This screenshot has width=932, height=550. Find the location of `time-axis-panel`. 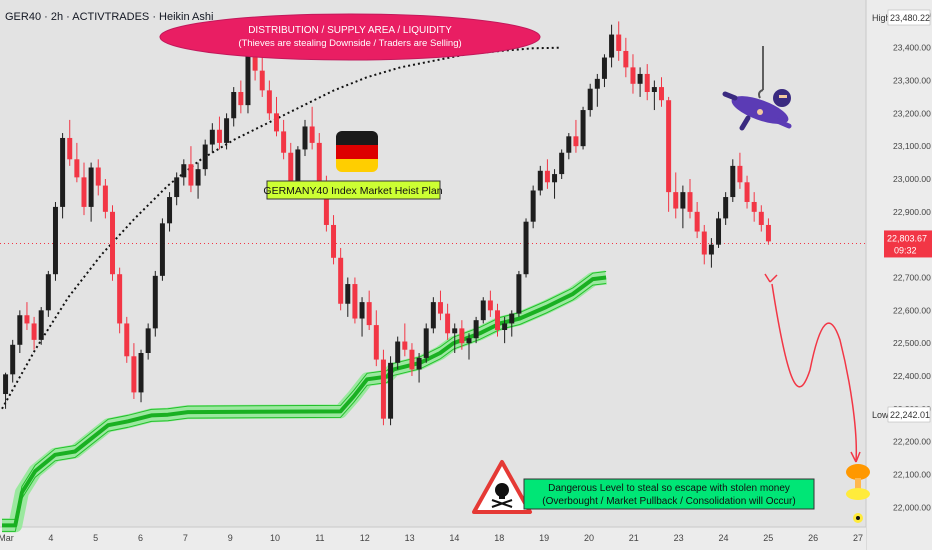

time-axis-panel is located at coordinates (433, 538).